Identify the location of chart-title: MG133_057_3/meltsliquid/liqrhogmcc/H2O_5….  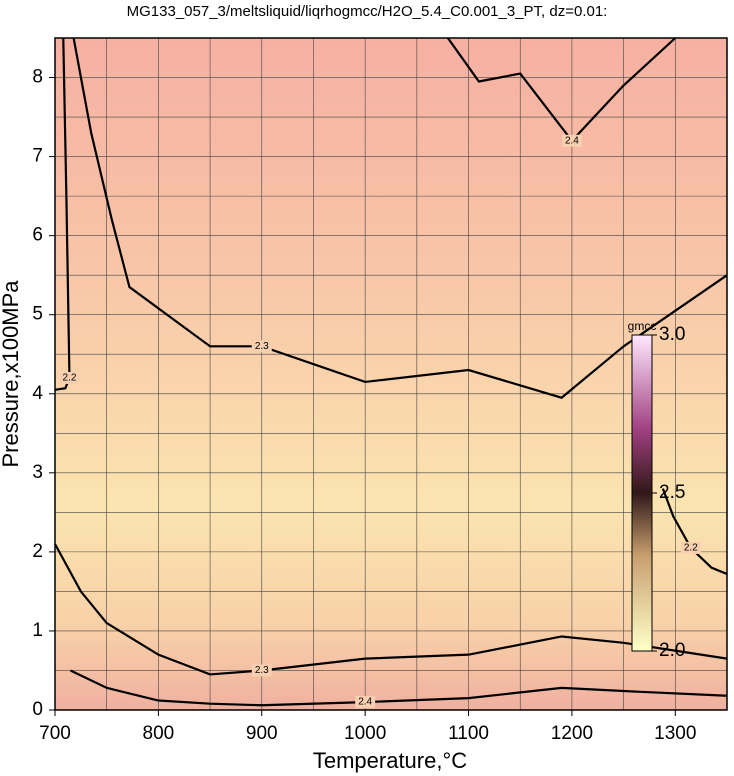
(367, 11).